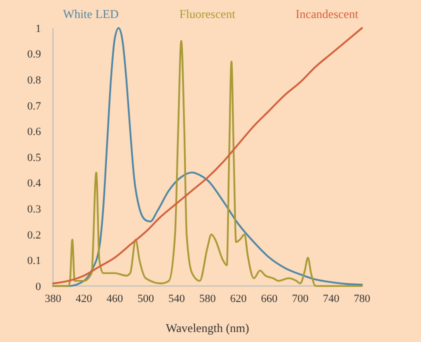  I want to click on x-tick-label: 740, so click(331, 299).